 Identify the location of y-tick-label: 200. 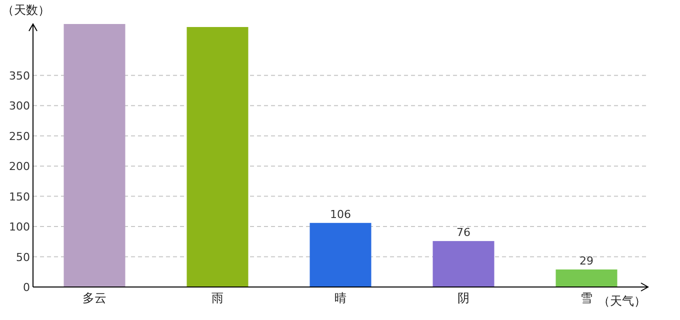
(19, 167).